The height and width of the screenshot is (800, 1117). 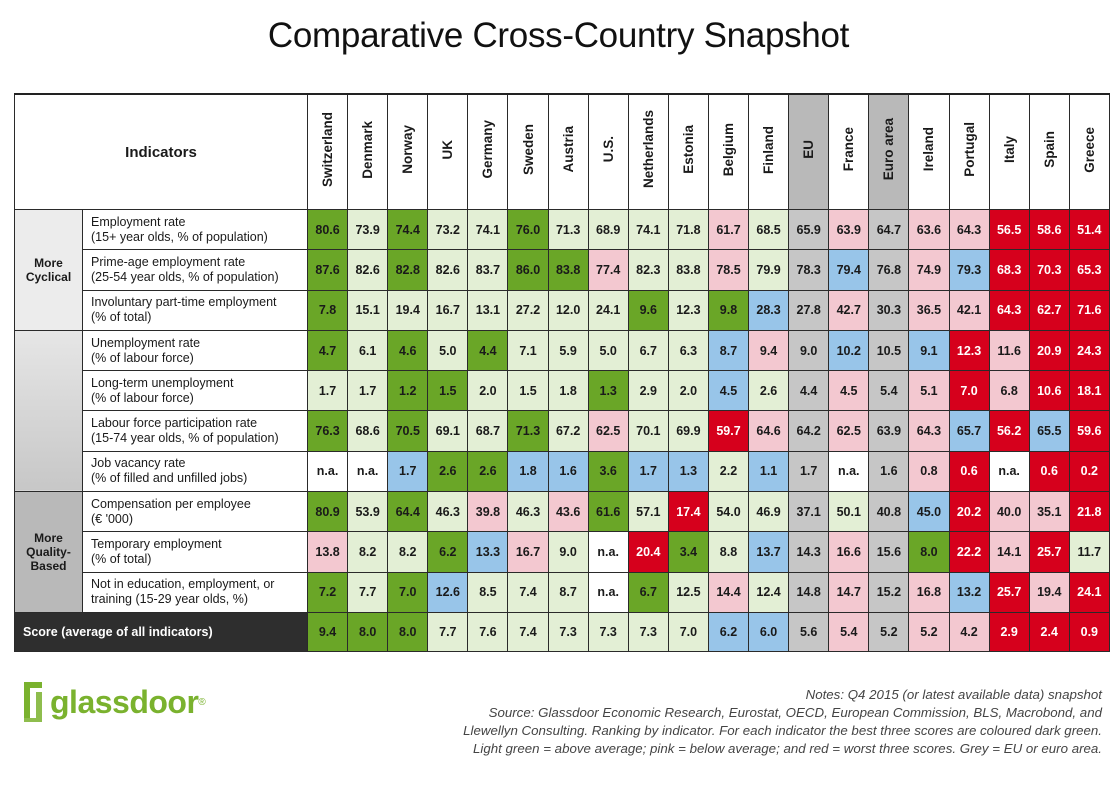 What do you see at coordinates (1089, 350) in the screenshot?
I see `value-cell: 24.3` at bounding box center [1089, 350].